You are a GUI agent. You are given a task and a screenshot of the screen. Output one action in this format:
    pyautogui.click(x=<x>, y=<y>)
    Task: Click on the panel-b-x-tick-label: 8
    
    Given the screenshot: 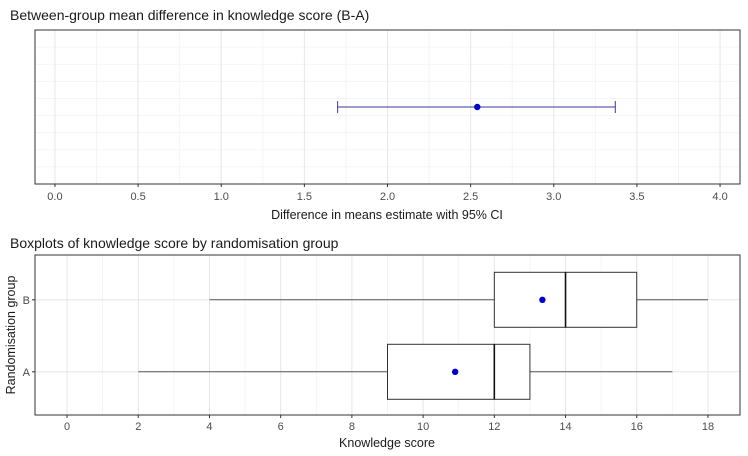 What is the action you would take?
    pyautogui.click(x=352, y=427)
    